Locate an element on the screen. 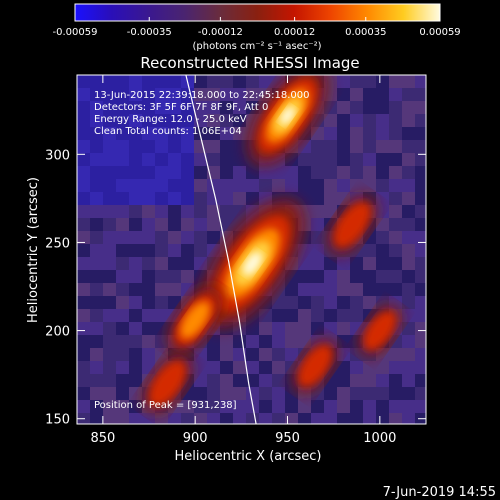  emission-source is located at coordinates (167, 383).